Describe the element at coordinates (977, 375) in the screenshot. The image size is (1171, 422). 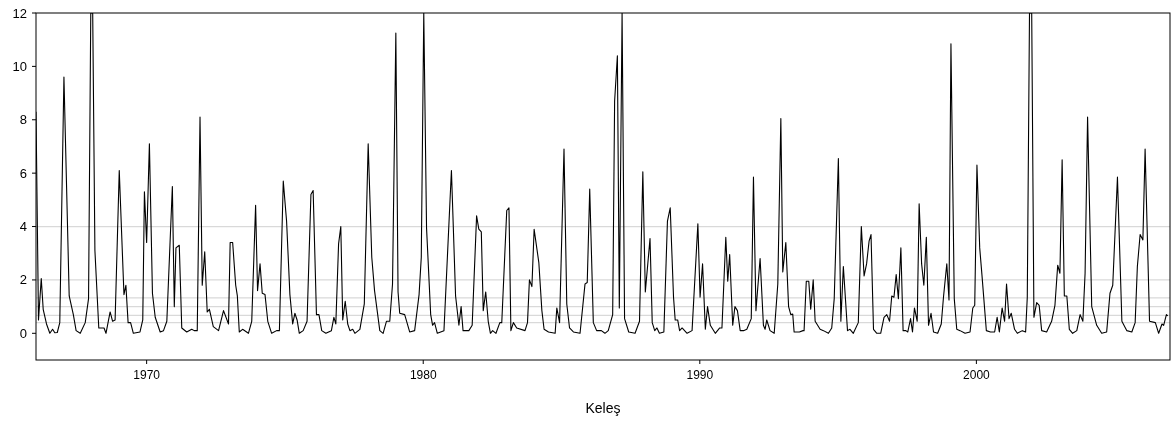
I see `x-tick-label: 2000` at that location.